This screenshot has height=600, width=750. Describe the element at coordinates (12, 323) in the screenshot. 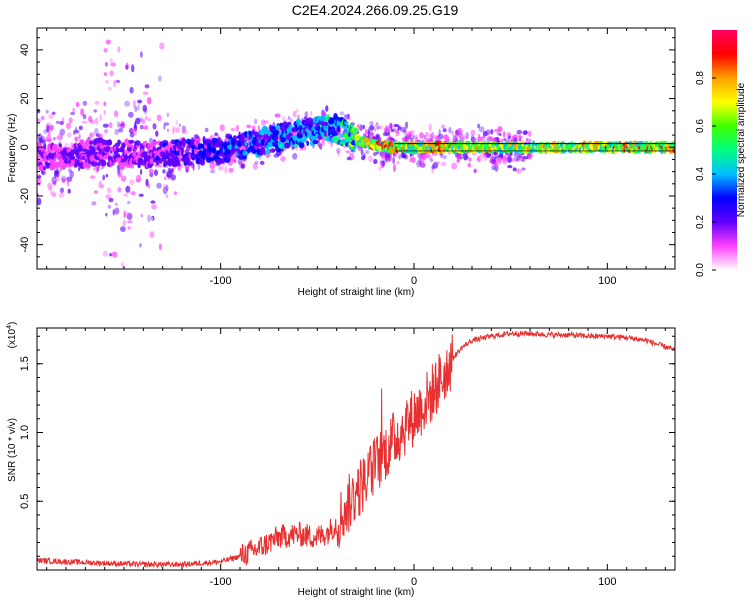

I see `snr-multiplier-close: )` at that location.